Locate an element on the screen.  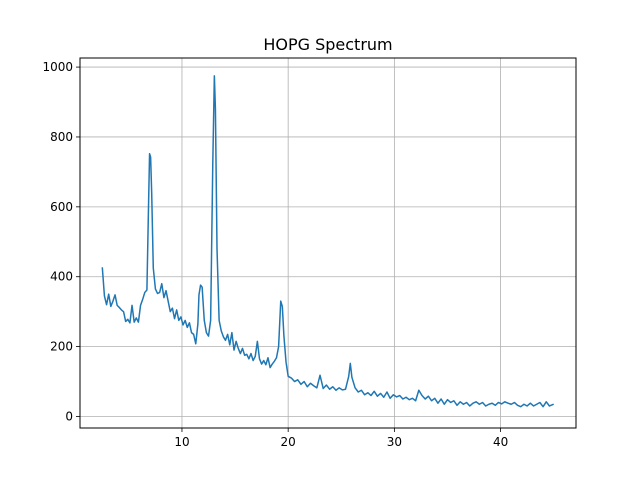
y-tick-label: 800 is located at coordinates (61, 137).